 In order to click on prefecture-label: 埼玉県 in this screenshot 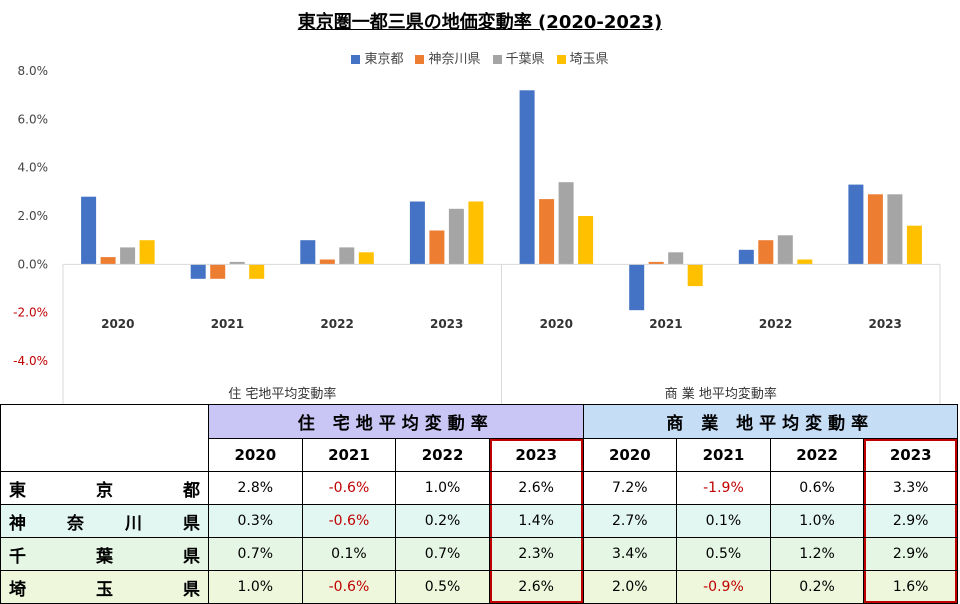, I will do `click(104, 587)`.